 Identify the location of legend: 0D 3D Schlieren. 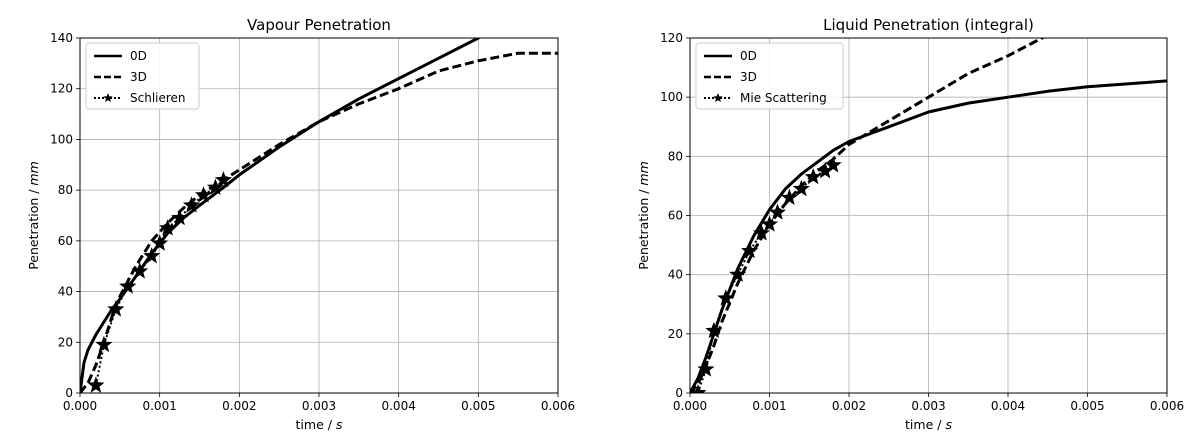
(142, 76).